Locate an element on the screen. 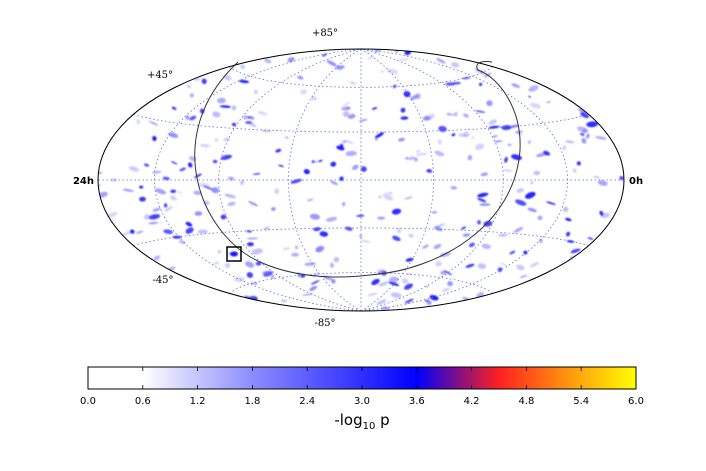  colorbar-label: -log10 p is located at coordinates (361, 421).